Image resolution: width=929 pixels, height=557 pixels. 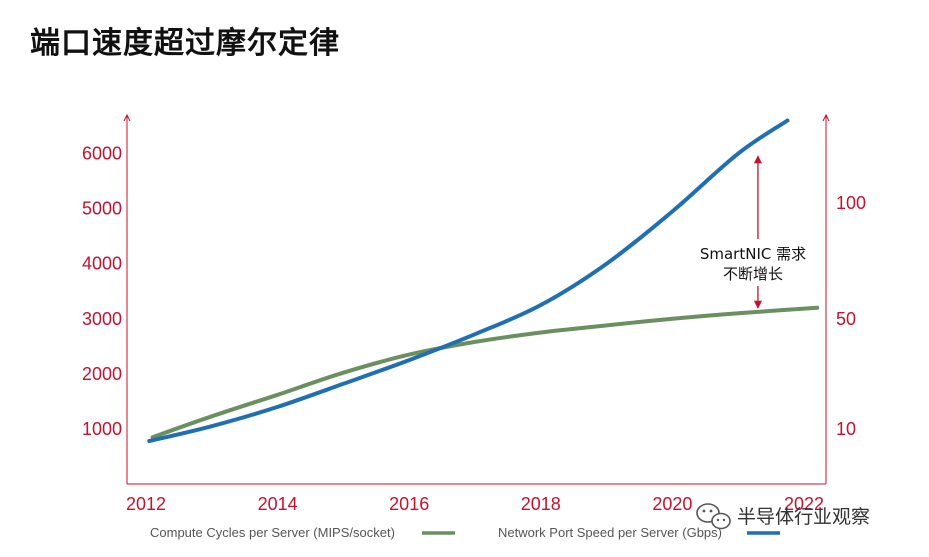 What do you see at coordinates (846, 319) in the screenshot?
I see `y-right-tick-label: 50` at bounding box center [846, 319].